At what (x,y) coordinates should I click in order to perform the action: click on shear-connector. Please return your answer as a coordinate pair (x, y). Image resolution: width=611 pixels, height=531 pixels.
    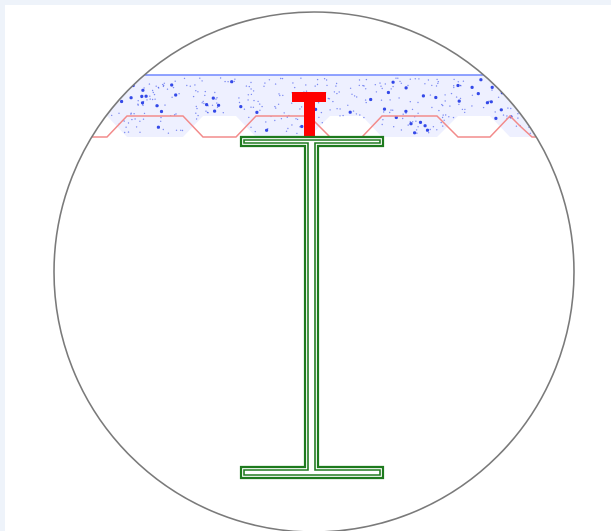
    Looking at the image, I should click on (309, 115).